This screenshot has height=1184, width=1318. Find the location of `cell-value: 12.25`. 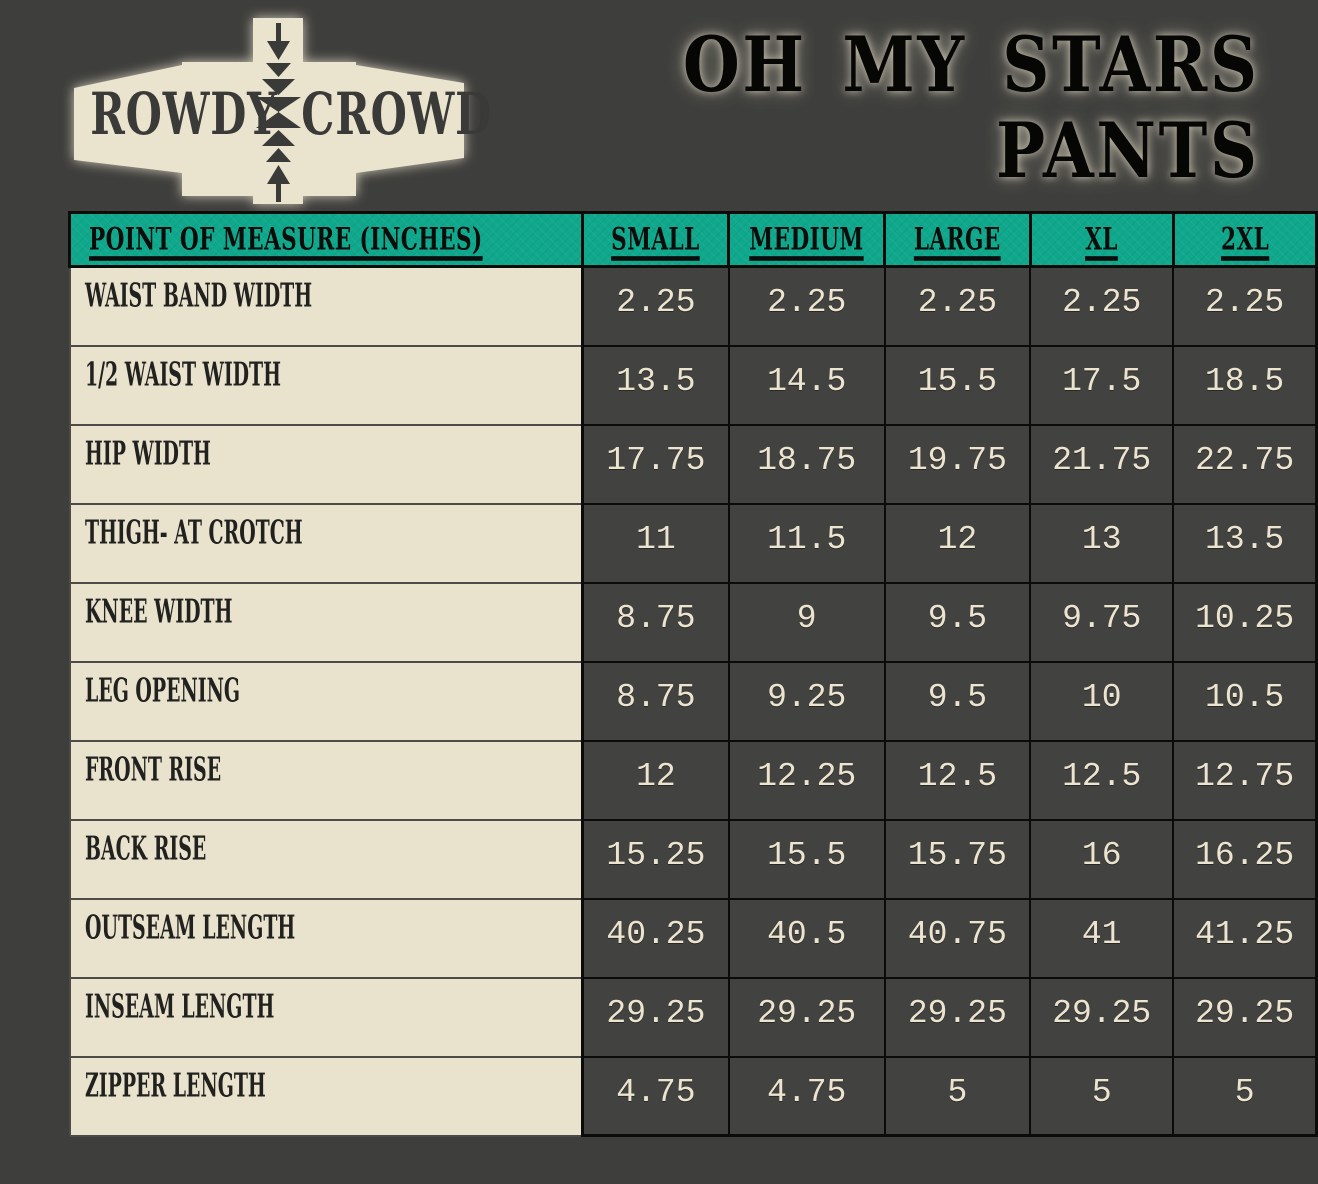

cell-value: 12.25 is located at coordinates (806, 780).